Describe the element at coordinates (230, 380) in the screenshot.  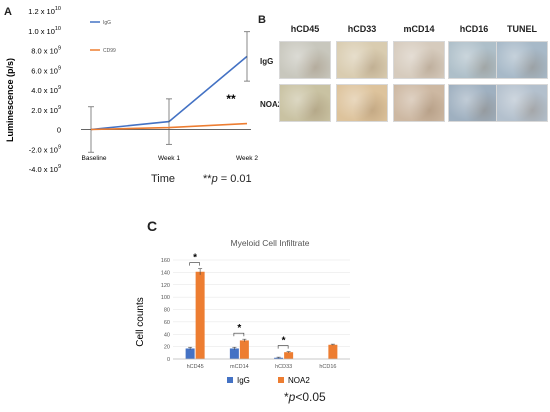
I see `legend-swatch-igg` at that location.